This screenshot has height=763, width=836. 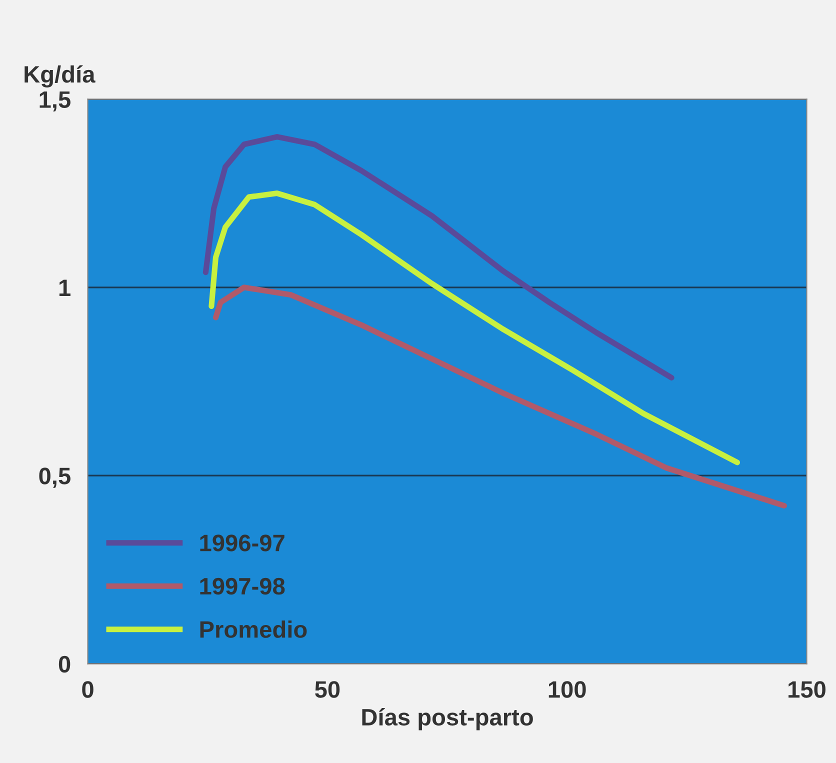 What do you see at coordinates (55, 102) in the screenshot?
I see `y-tick-label: 1,5` at bounding box center [55, 102].